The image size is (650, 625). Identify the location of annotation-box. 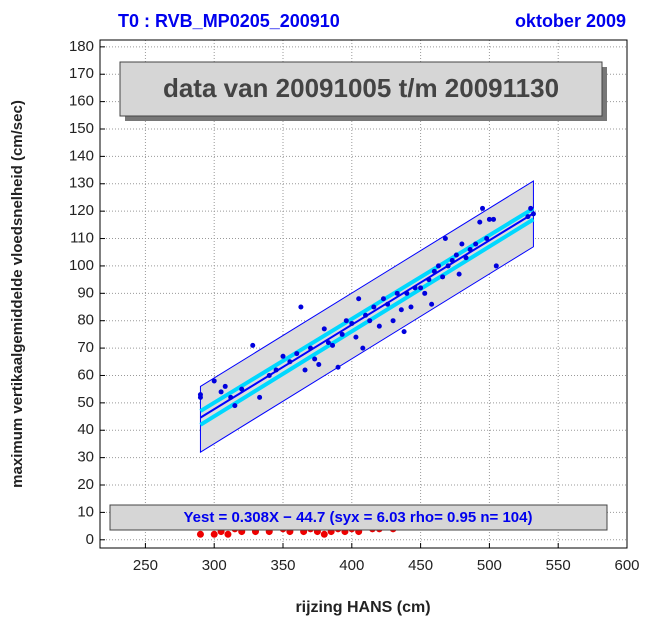
(361, 89).